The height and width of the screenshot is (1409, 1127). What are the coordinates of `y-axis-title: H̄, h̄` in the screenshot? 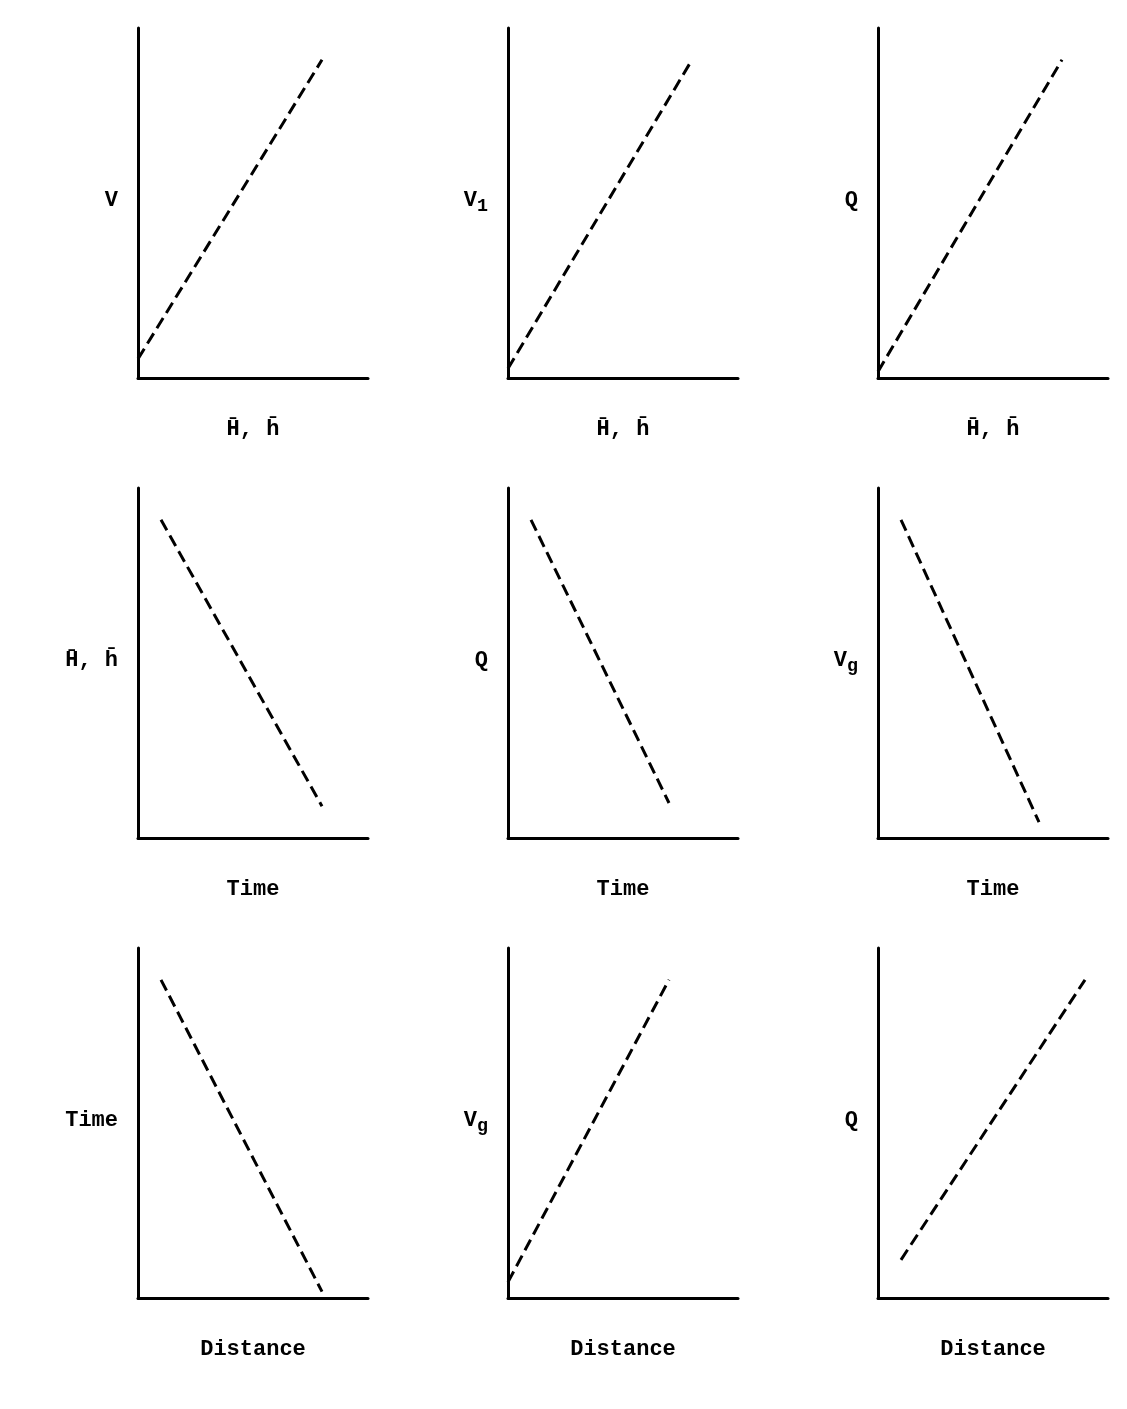 It's located at (91, 660).